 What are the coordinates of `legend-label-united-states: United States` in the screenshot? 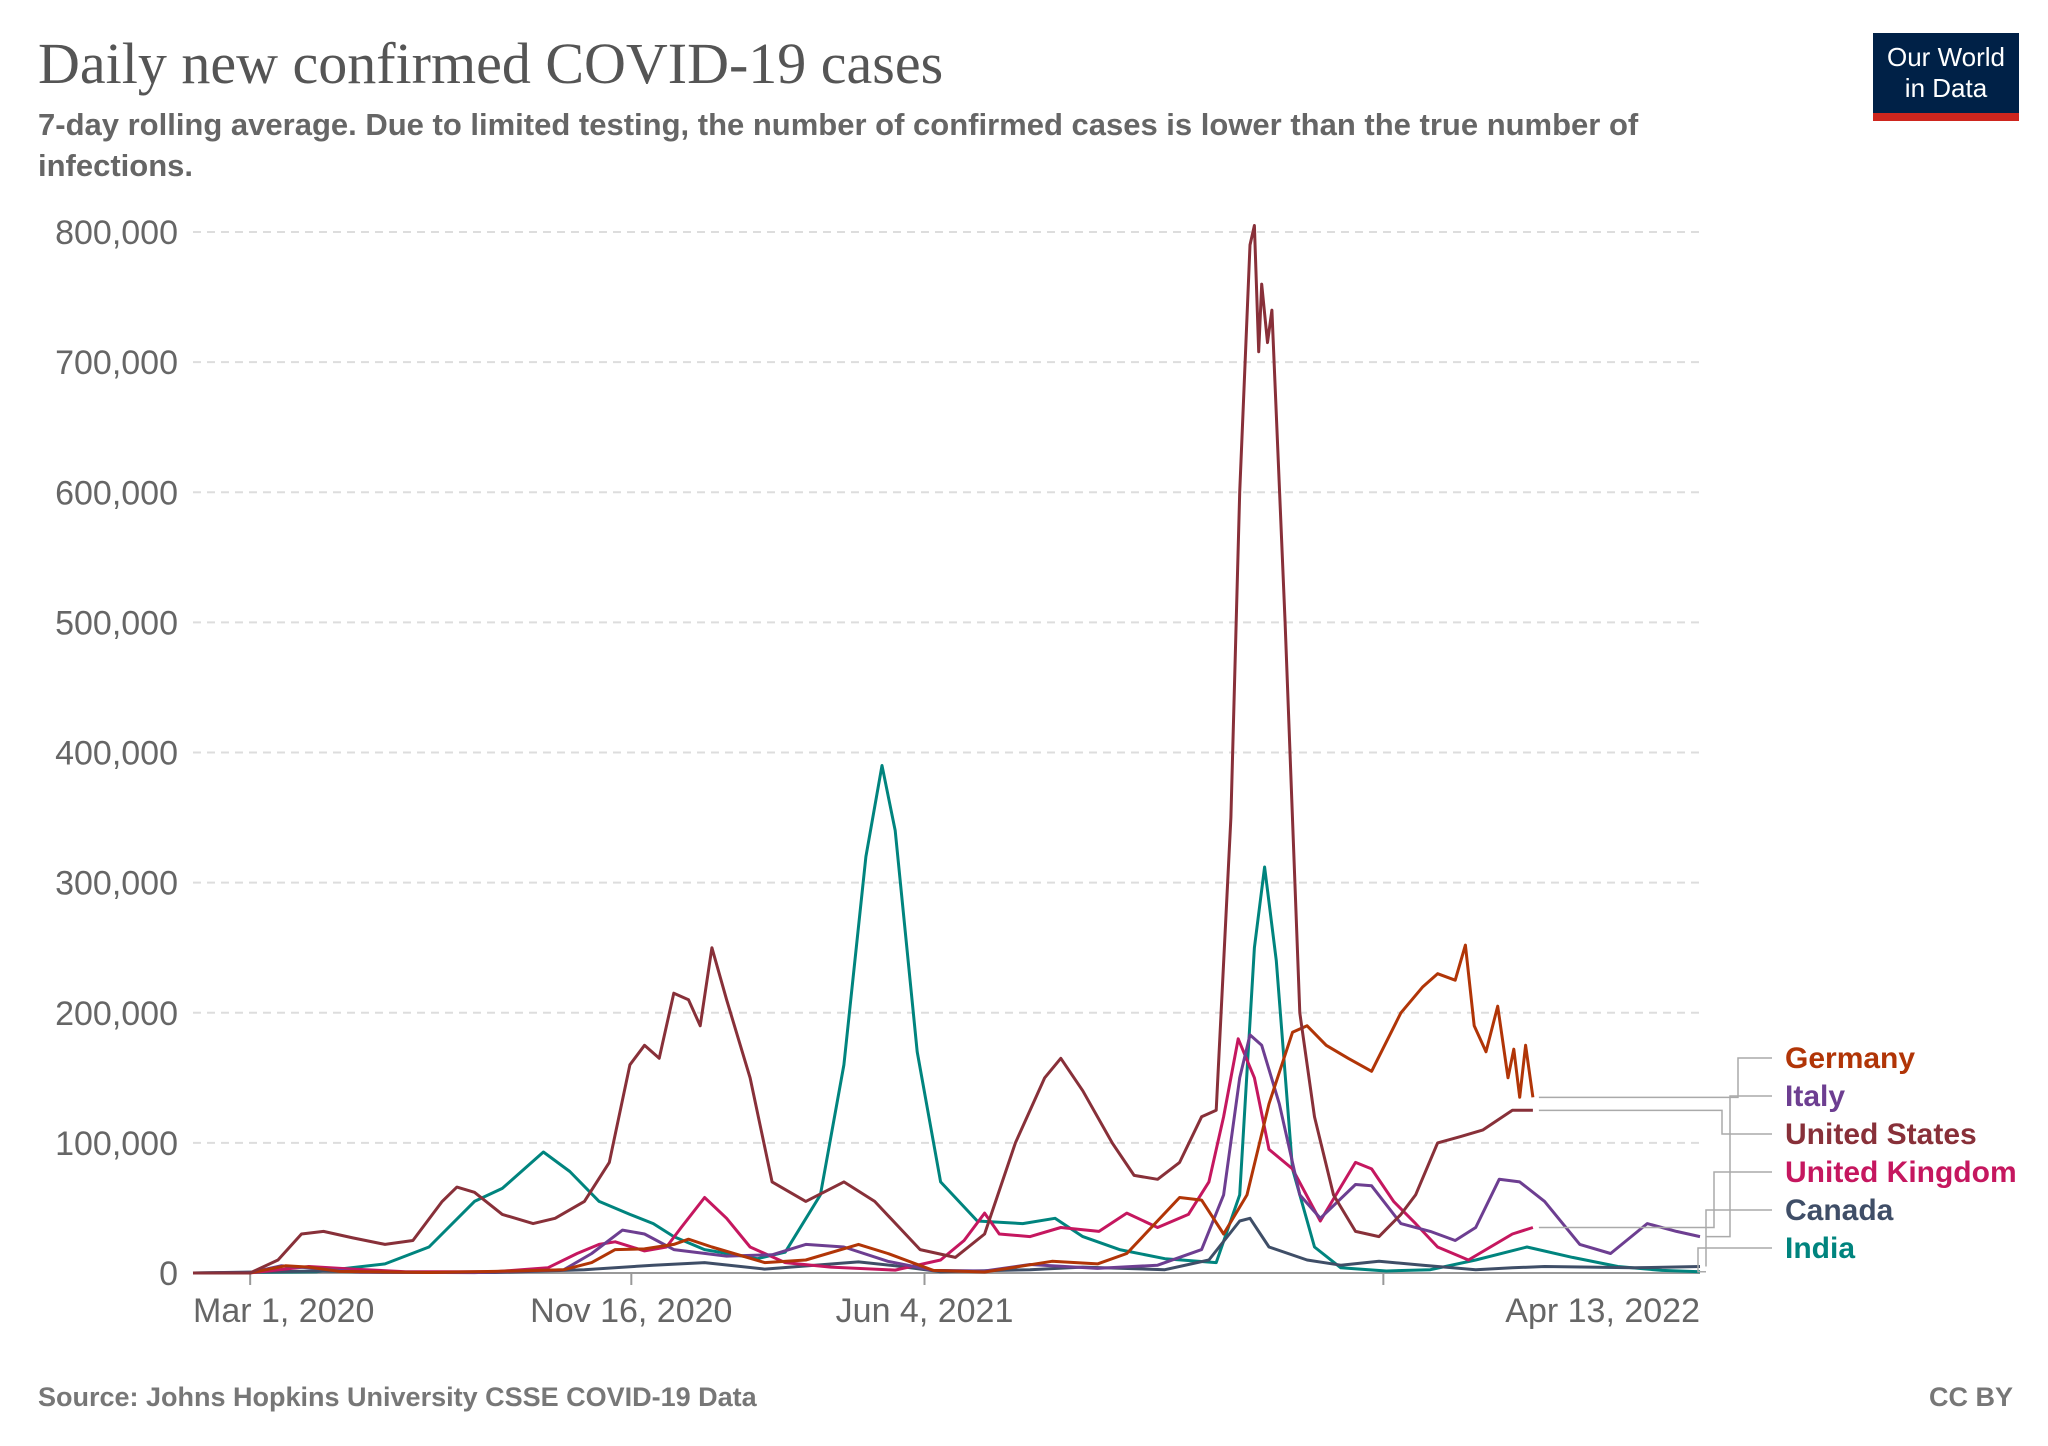 It's located at (1881, 1134).